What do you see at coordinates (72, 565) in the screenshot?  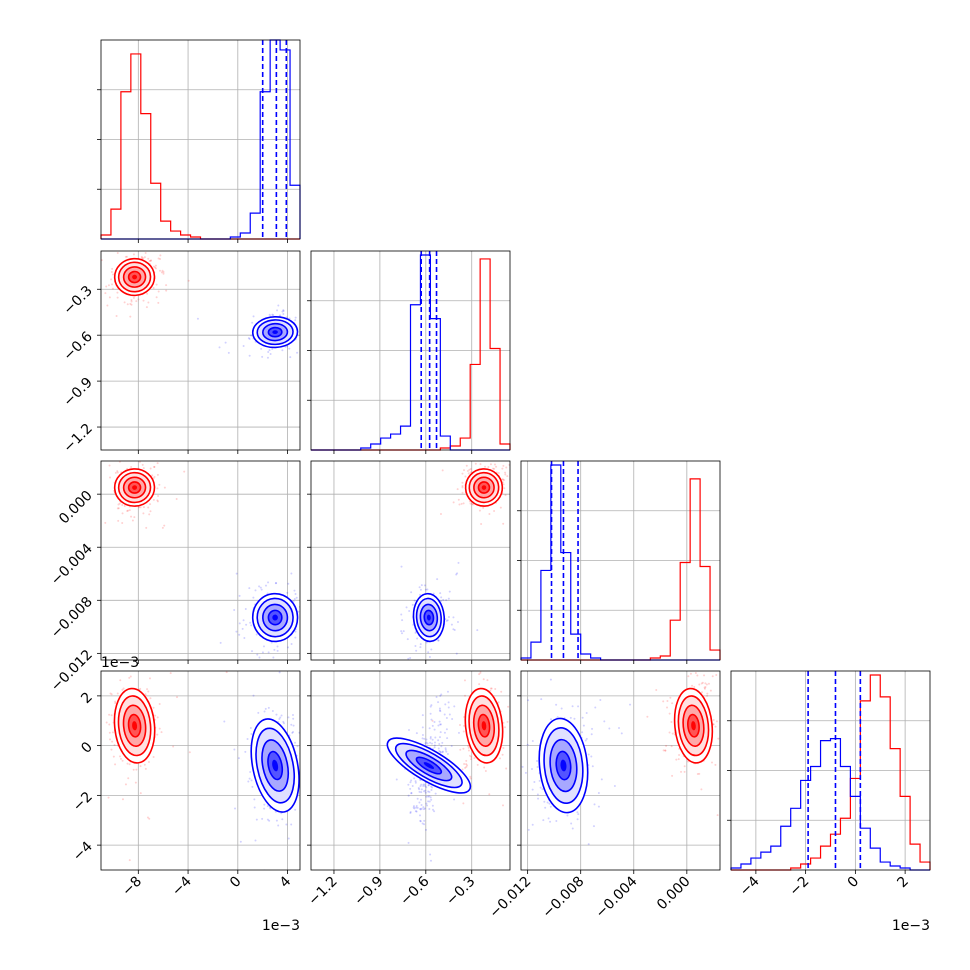 I see `y-tick-label: −0.004` at bounding box center [72, 565].